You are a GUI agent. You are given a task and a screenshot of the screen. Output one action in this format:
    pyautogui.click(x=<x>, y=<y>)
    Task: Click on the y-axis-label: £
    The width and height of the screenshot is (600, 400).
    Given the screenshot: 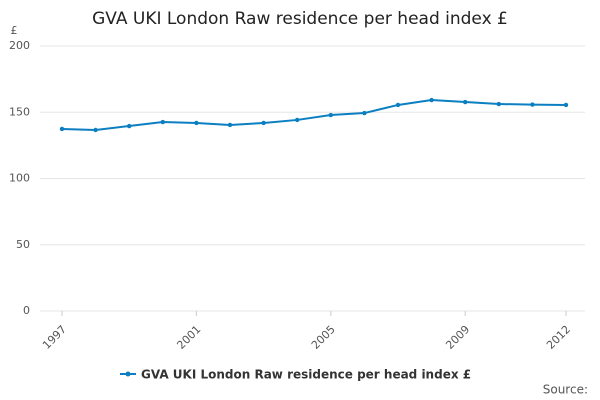 What is the action you would take?
    pyautogui.click(x=14, y=30)
    